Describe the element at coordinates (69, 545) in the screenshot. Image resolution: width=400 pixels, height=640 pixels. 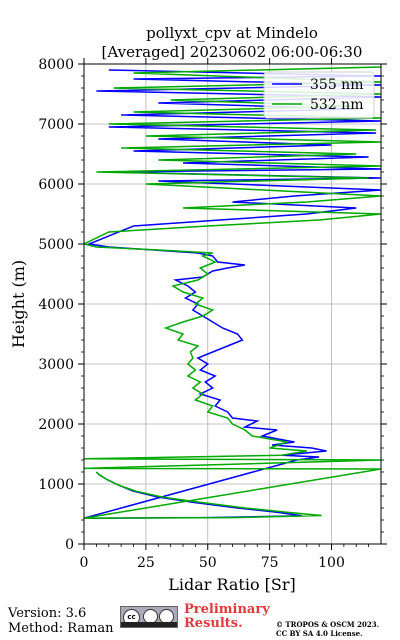
I see `y-tick-label: 0` at that location.